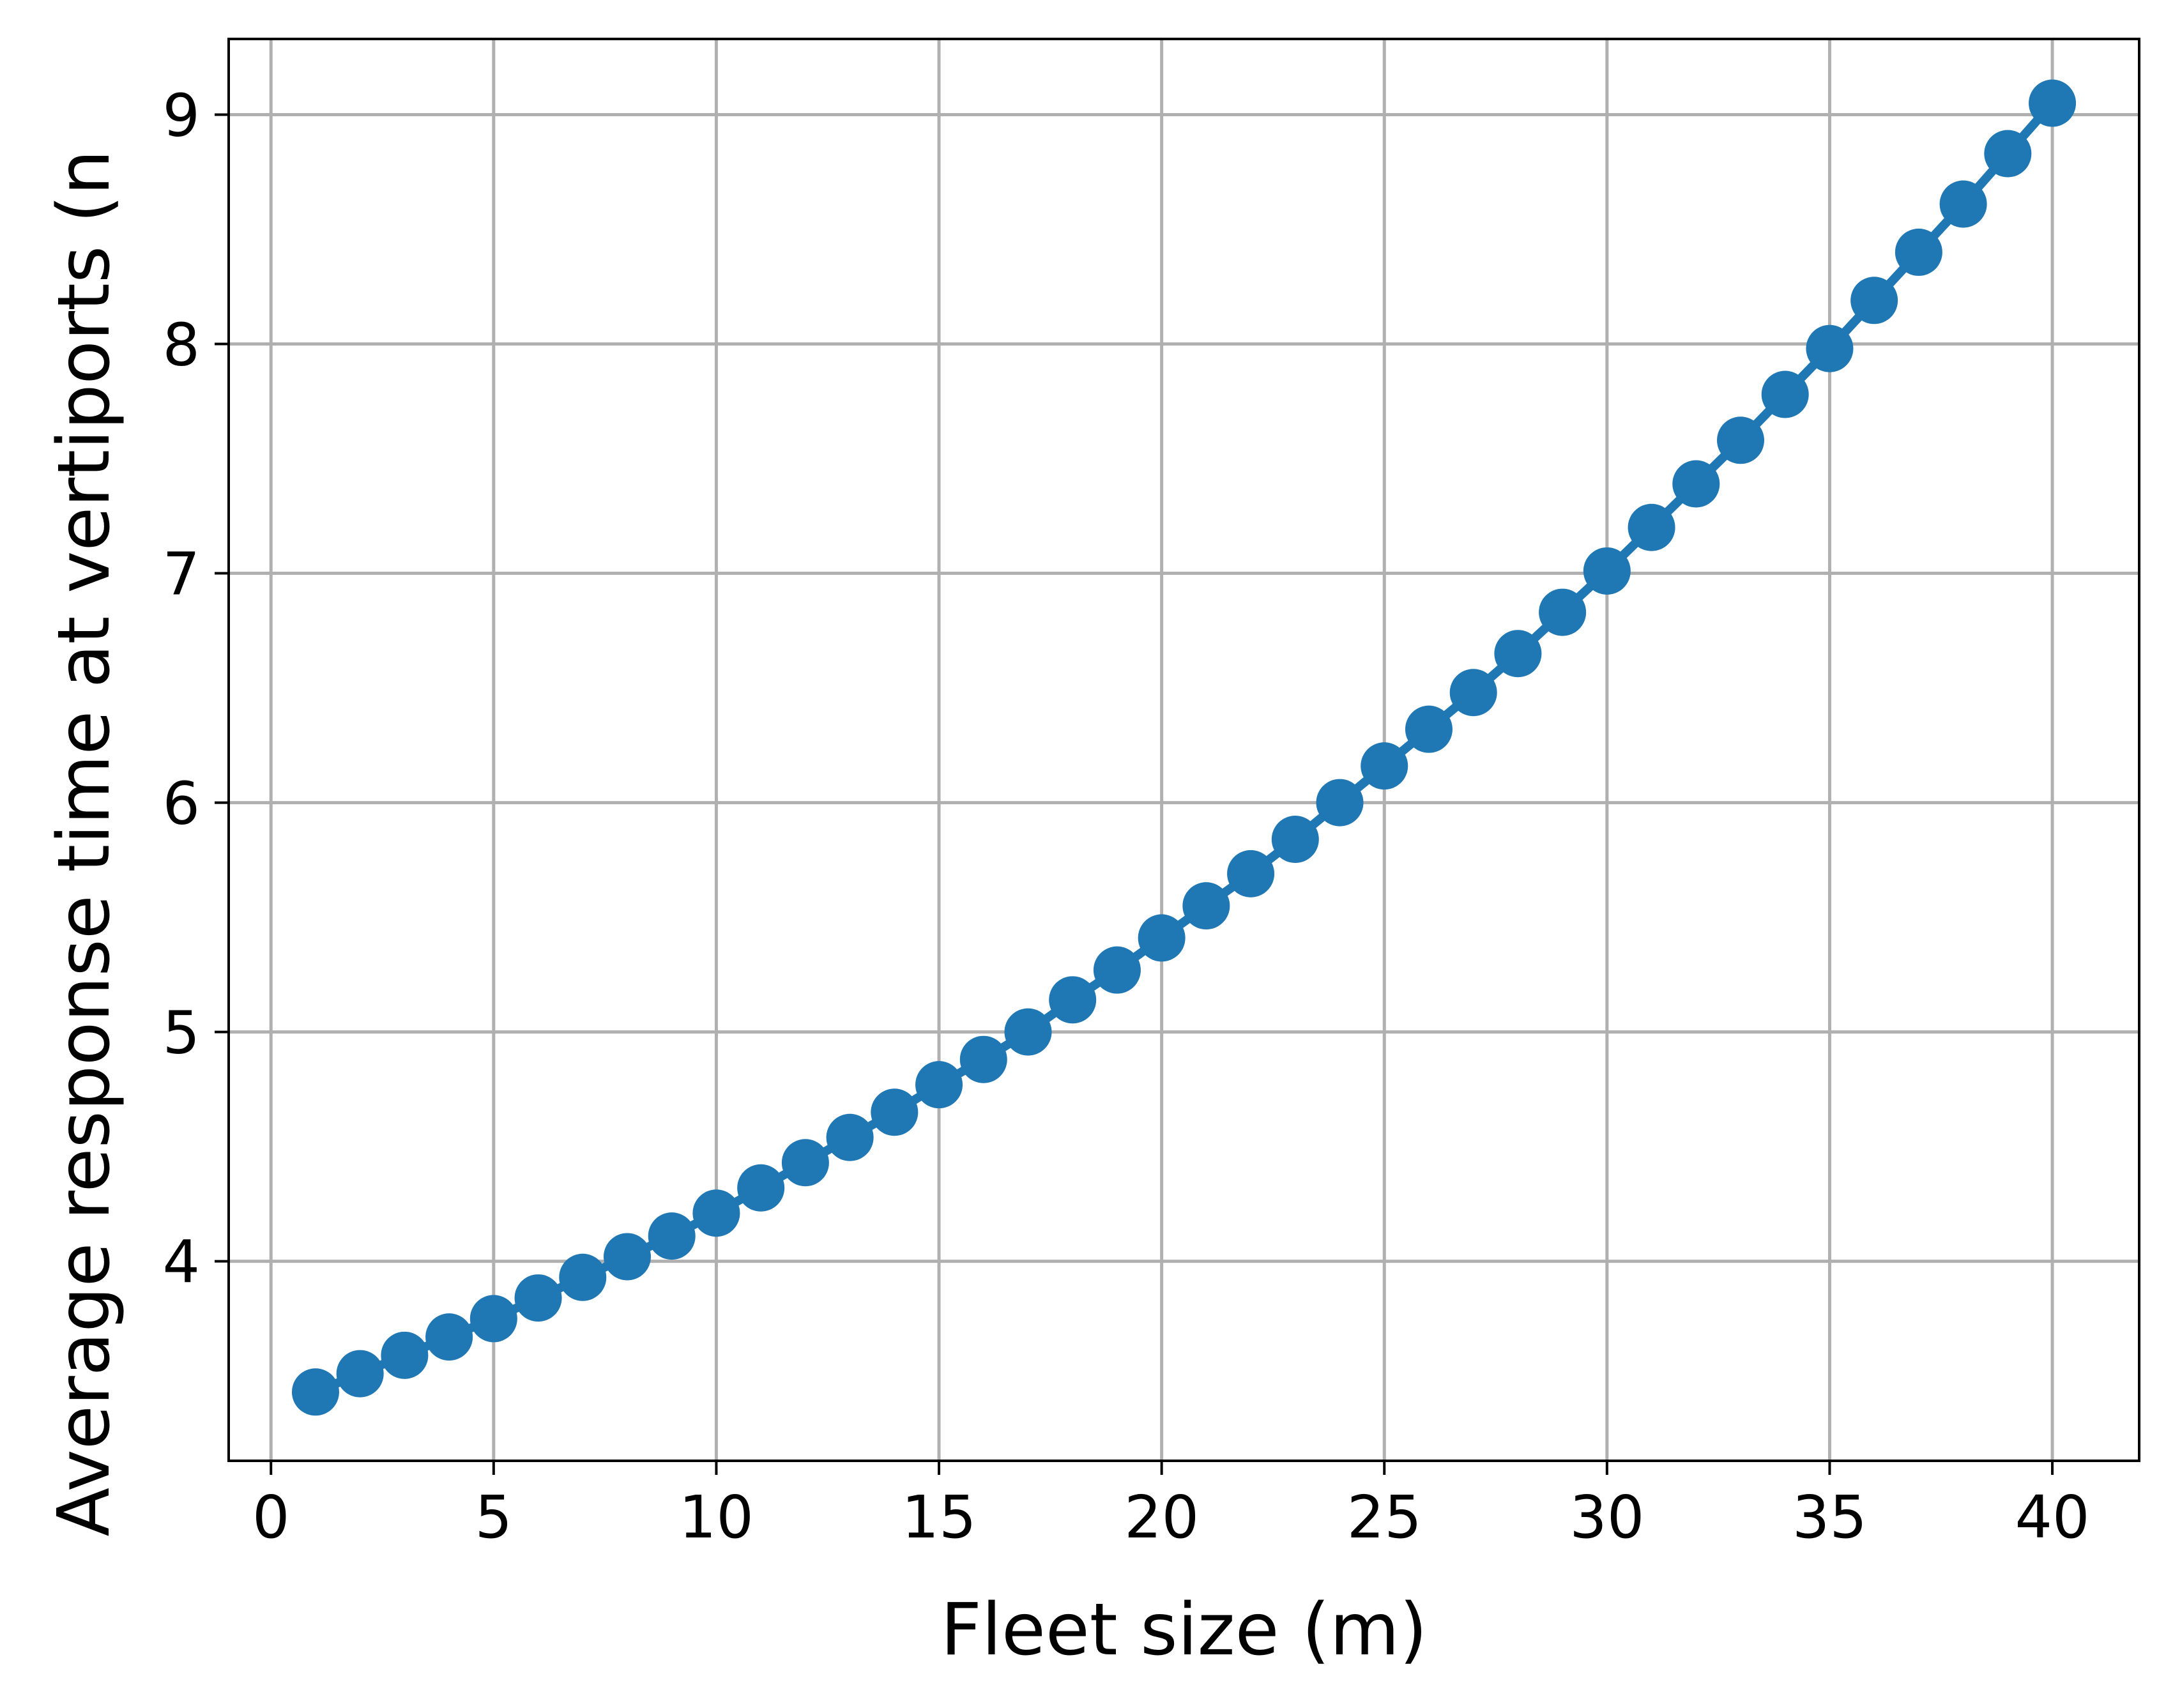 The image size is (2166, 1708). What do you see at coordinates (181, 115) in the screenshot?
I see `y-tick-label: 9` at bounding box center [181, 115].